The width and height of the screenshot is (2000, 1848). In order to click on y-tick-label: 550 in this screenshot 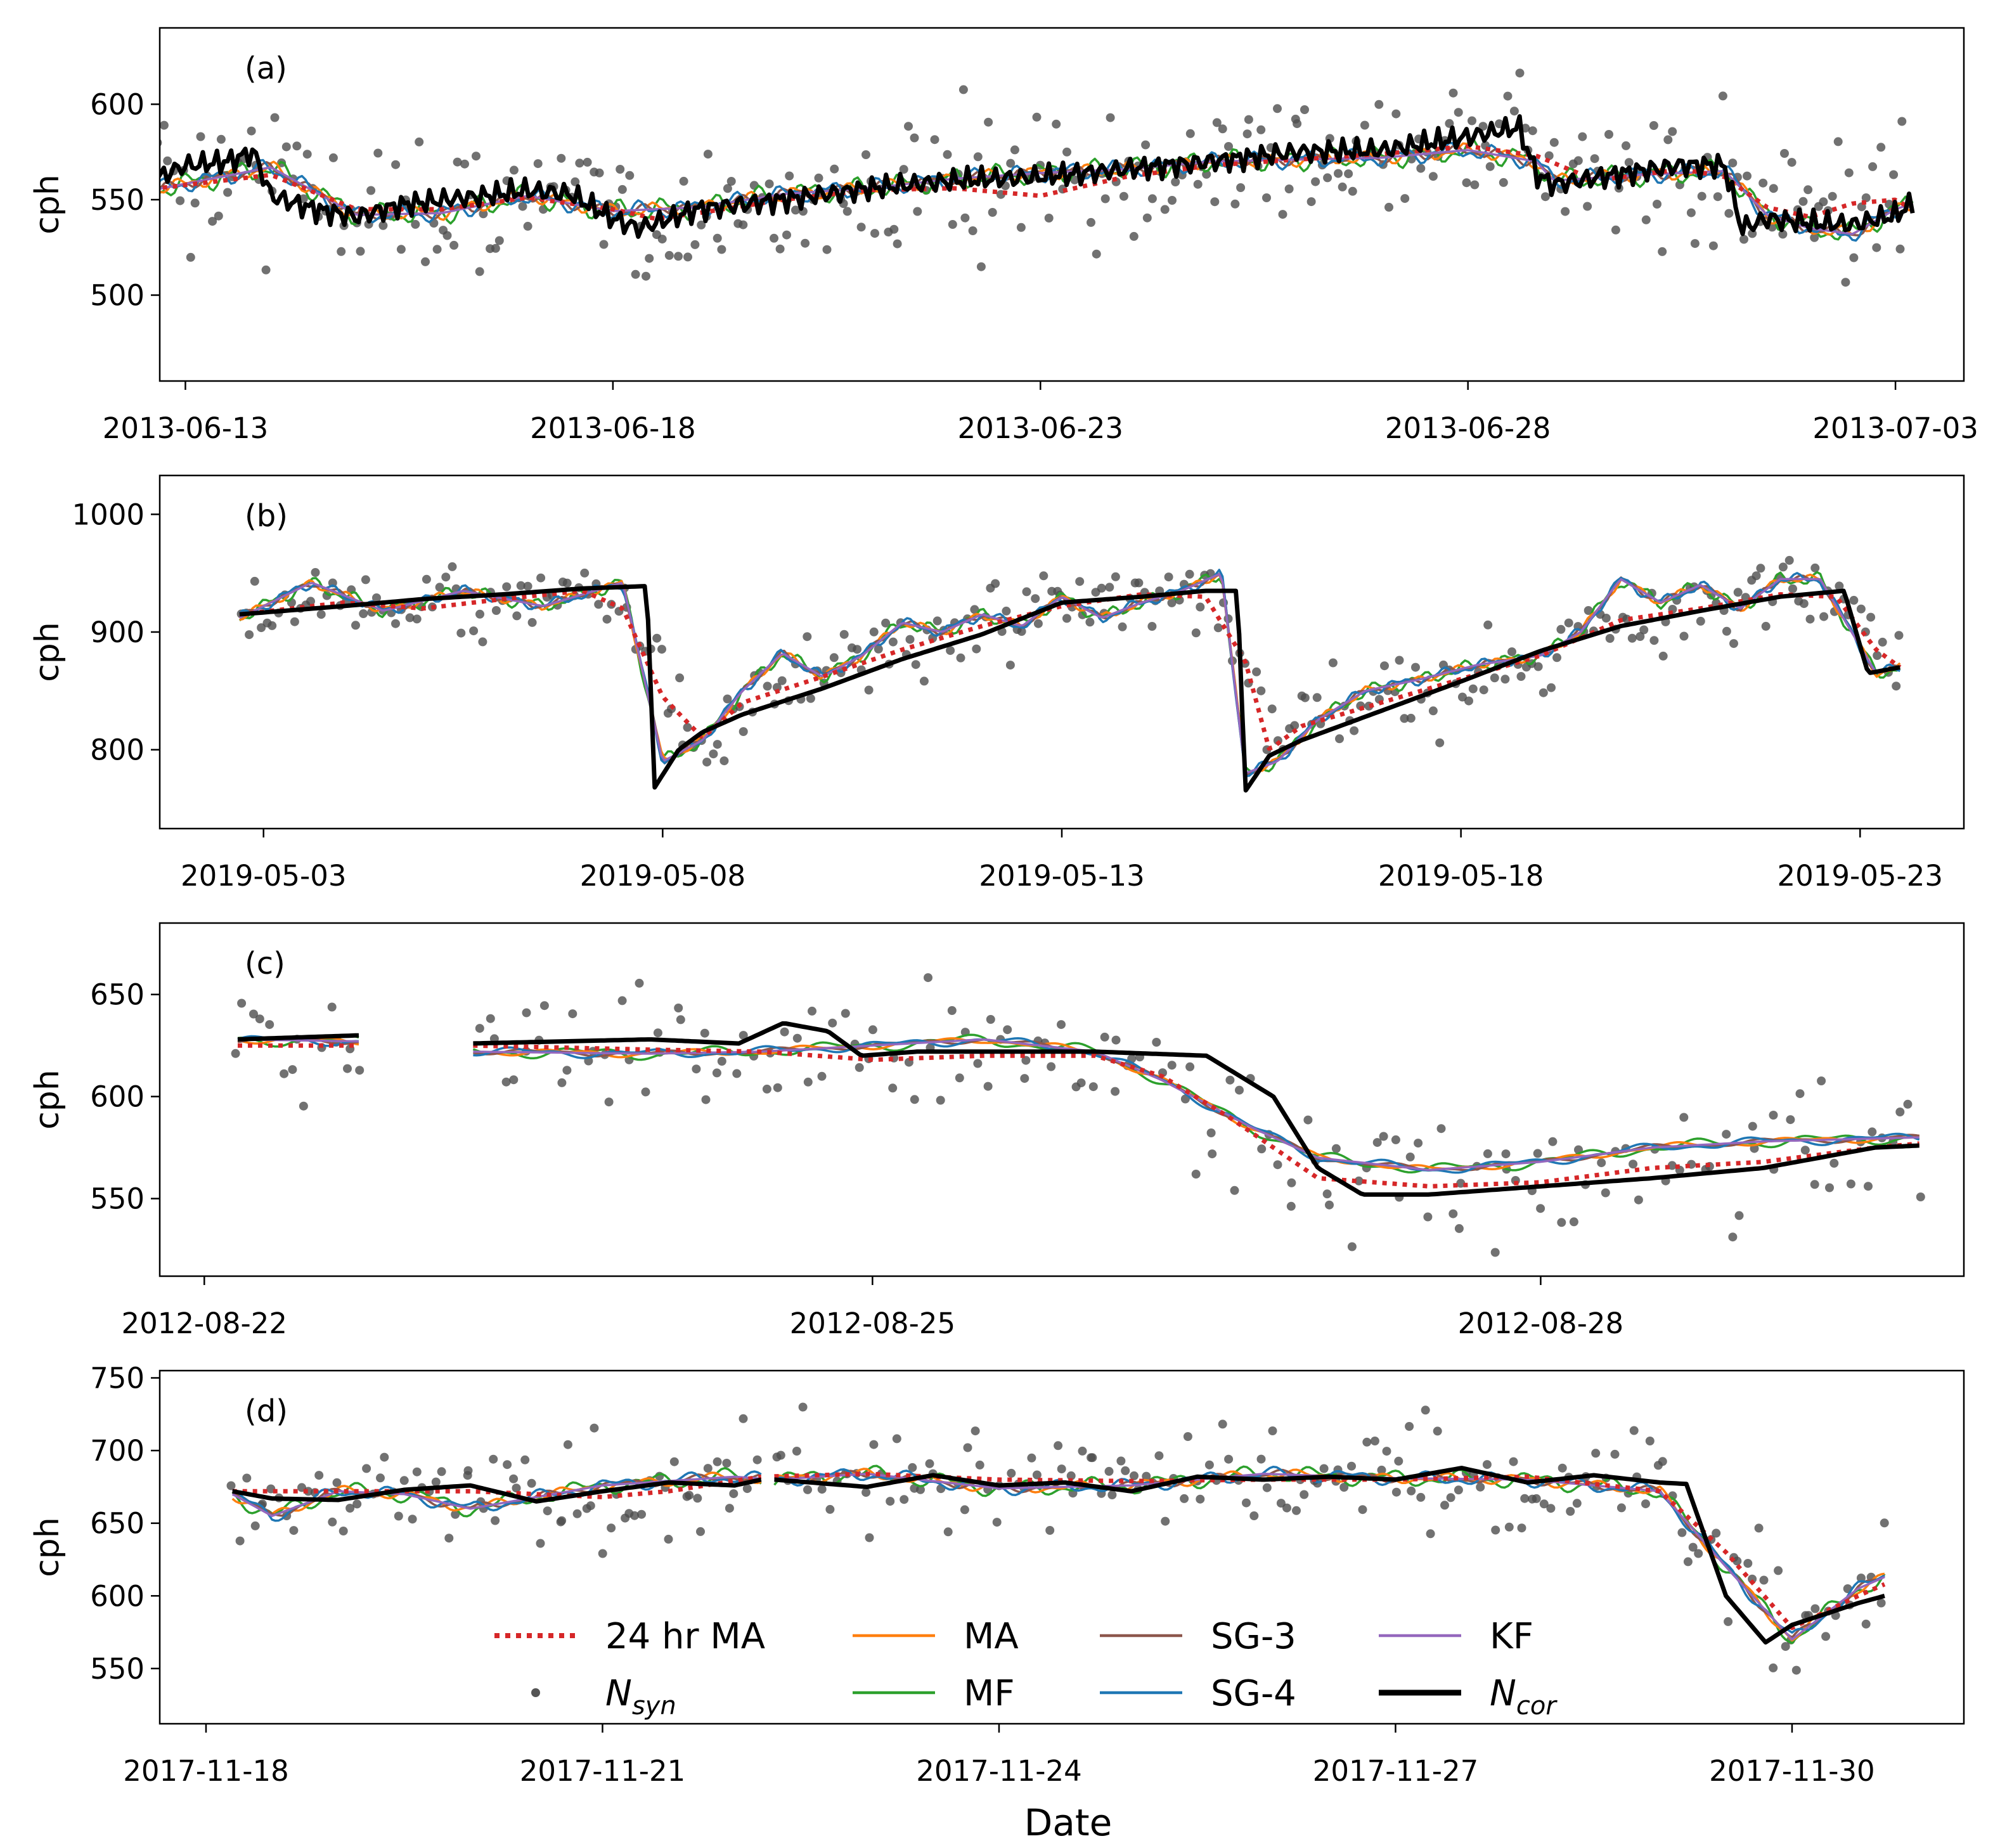, I will do `click(117, 1199)`.